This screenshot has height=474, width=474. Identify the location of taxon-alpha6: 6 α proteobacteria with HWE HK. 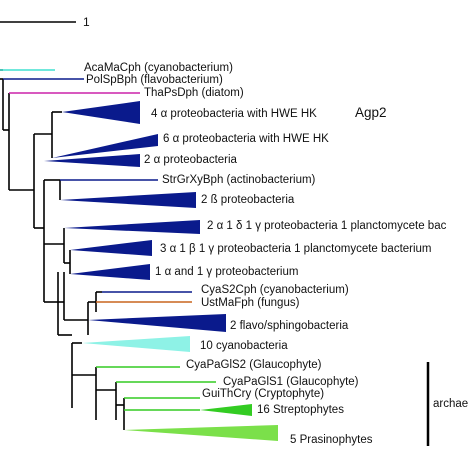
(246, 139).